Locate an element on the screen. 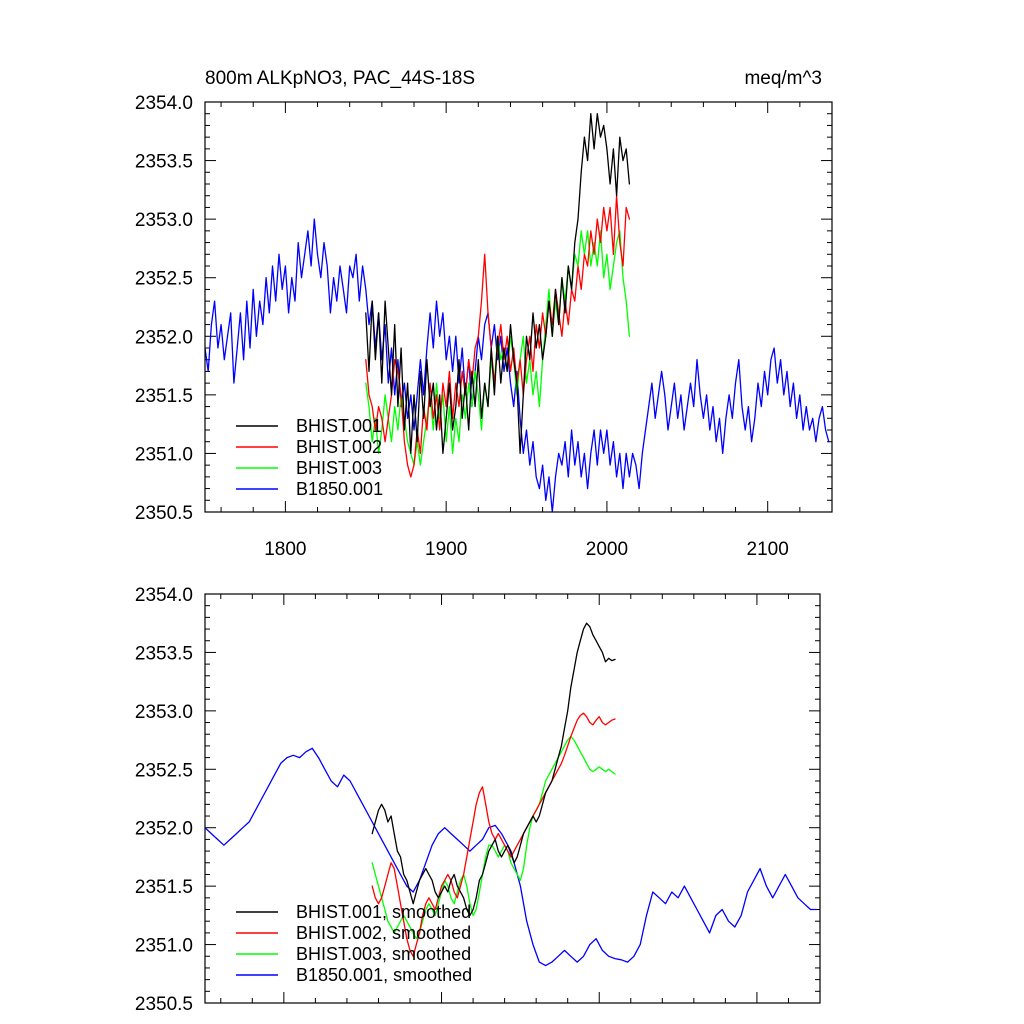  bottom-y-tick-label: 2354.0 is located at coordinates (164, 595).